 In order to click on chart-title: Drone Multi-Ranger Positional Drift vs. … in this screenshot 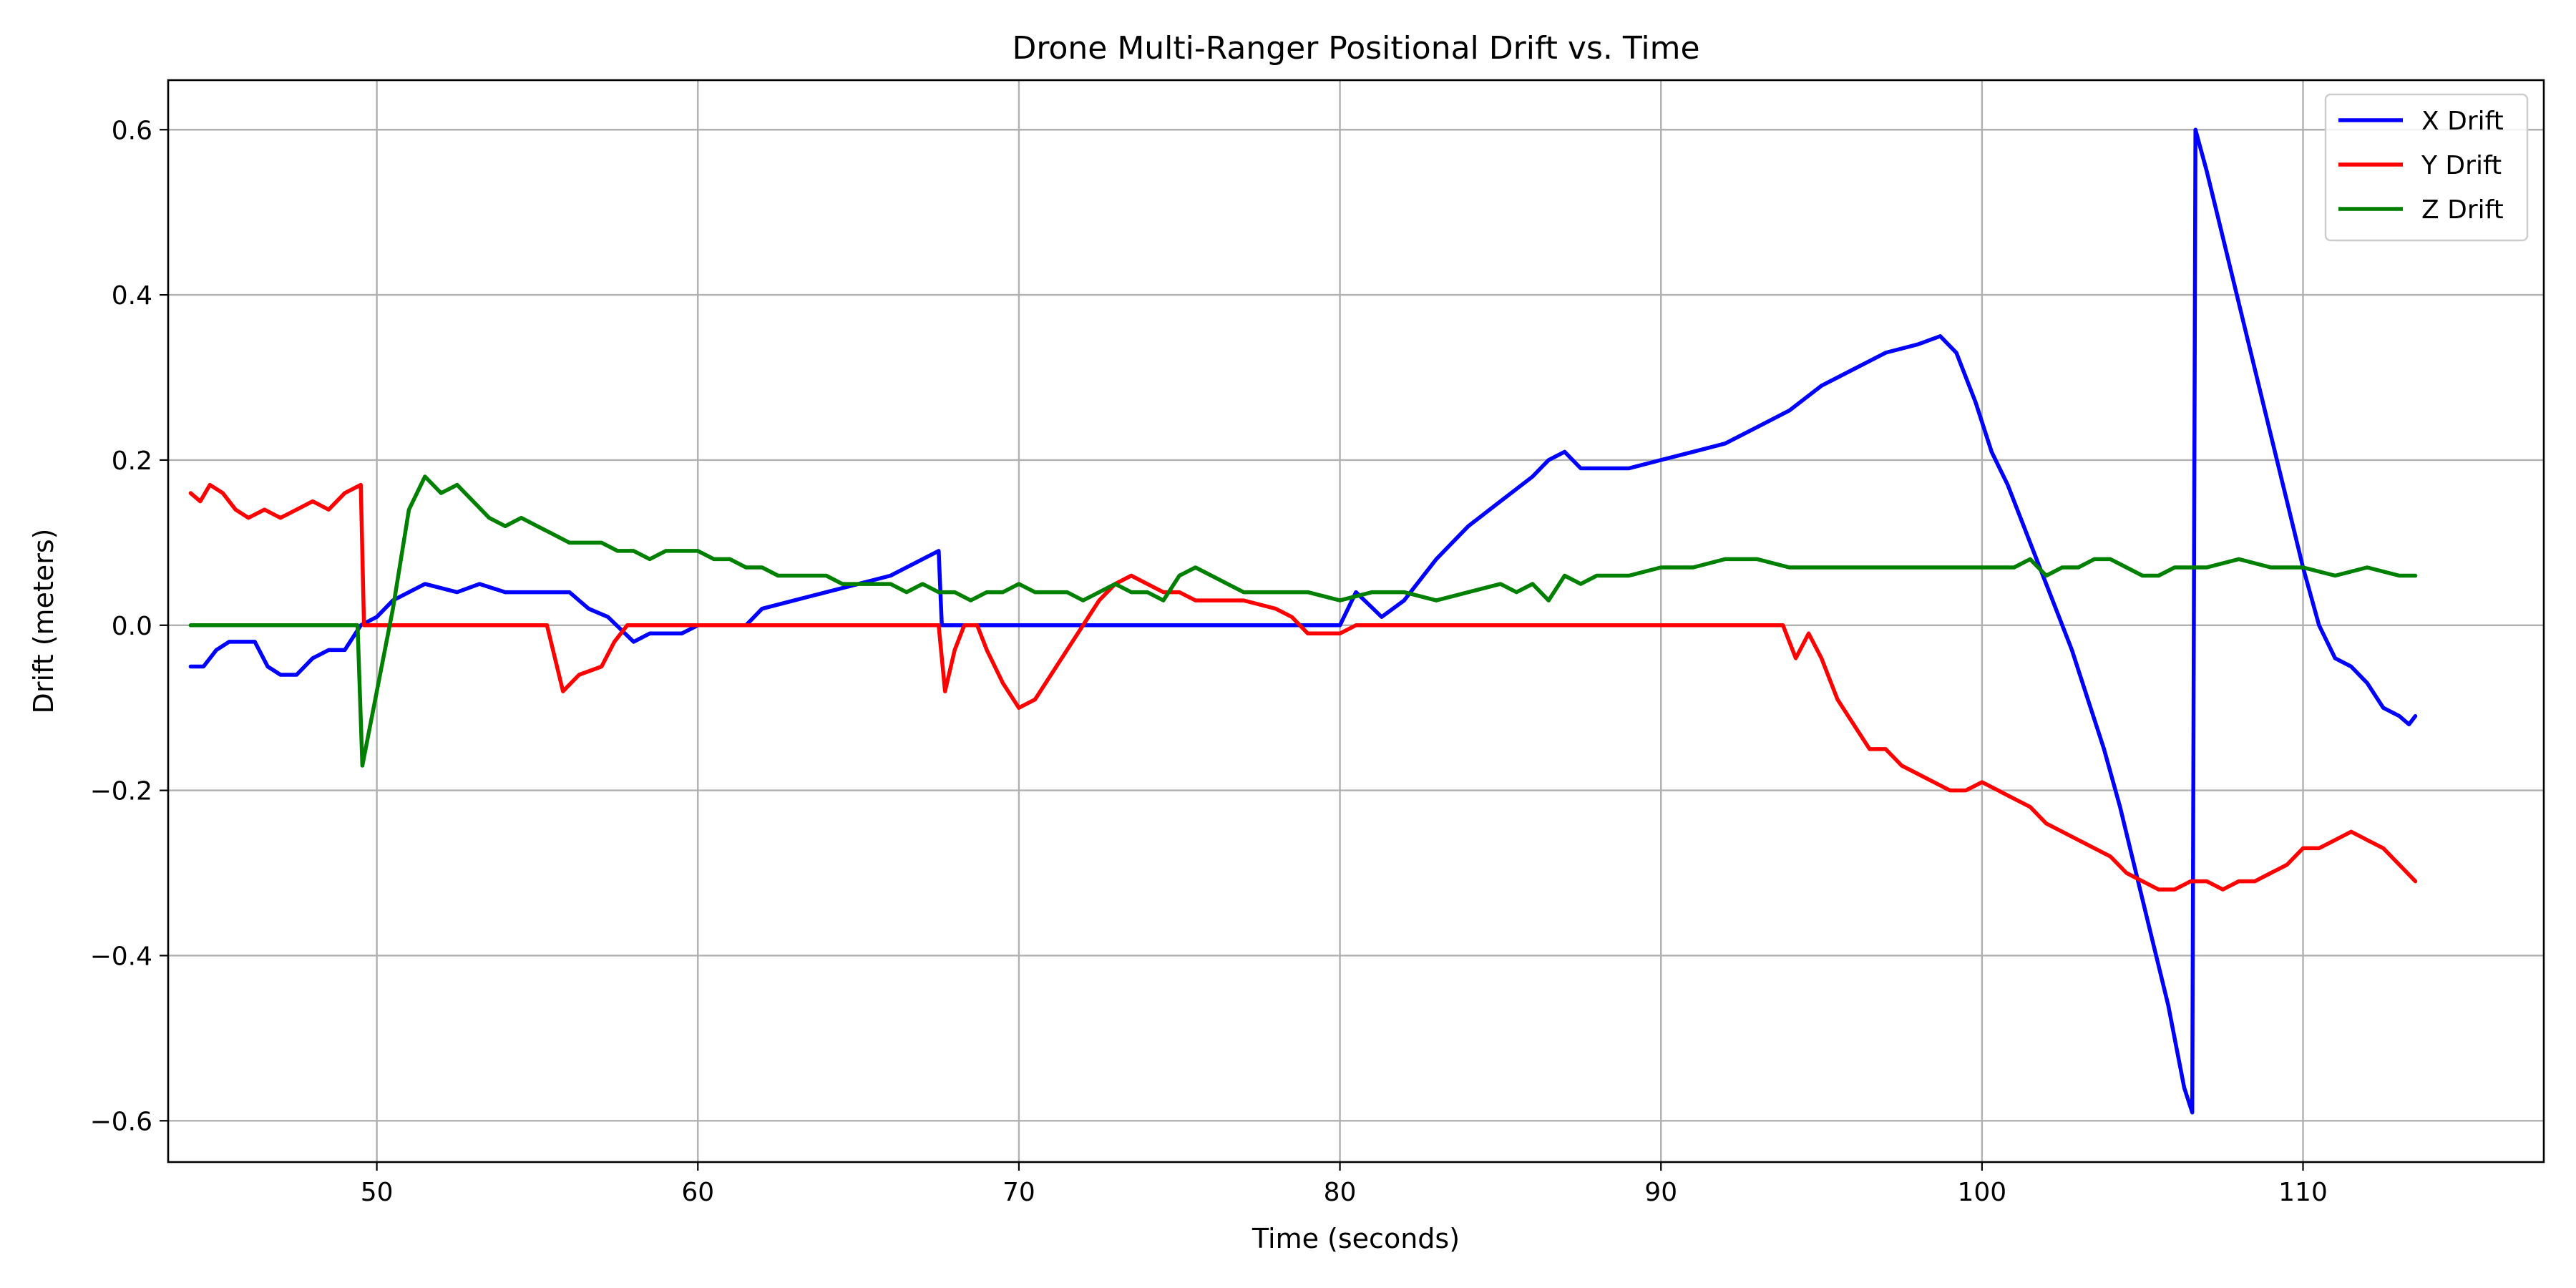, I will do `click(1355, 48)`.